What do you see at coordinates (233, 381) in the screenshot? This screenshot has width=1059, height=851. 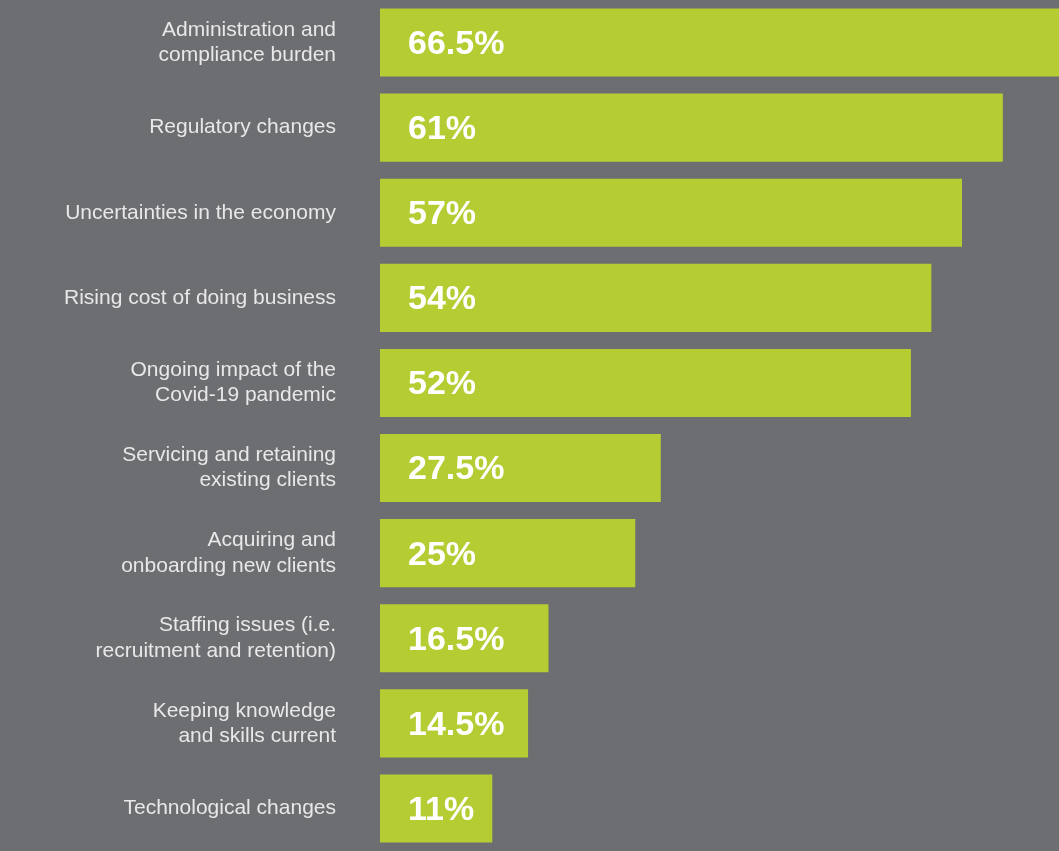 I see `y-tick-label: Ongoing impact of the Covid-19 pandemic` at bounding box center [233, 381].